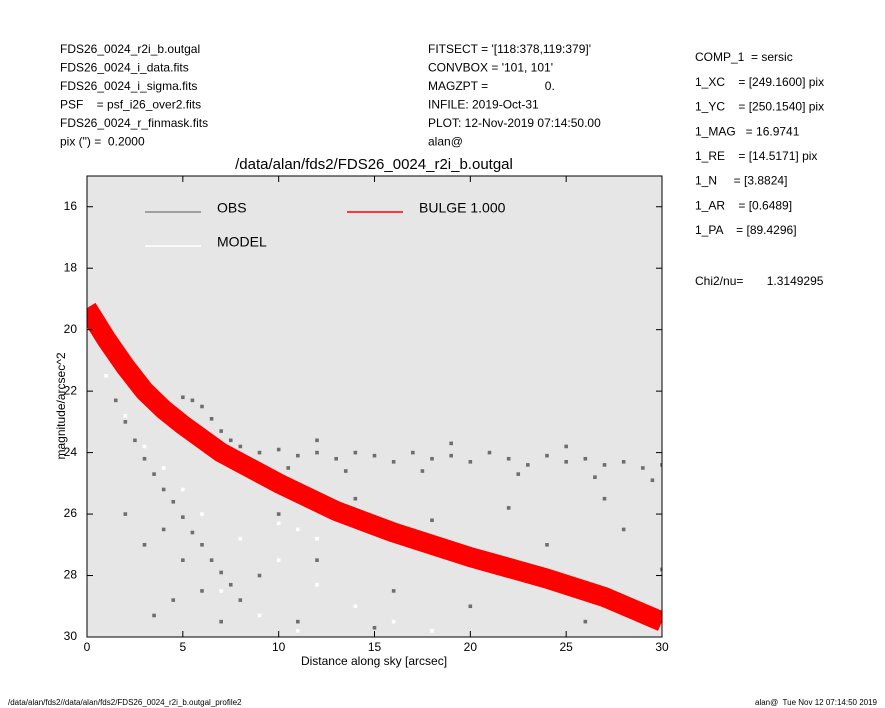 The height and width of the screenshot is (708, 885). I want to click on y-tick-label: 20, so click(71, 329).